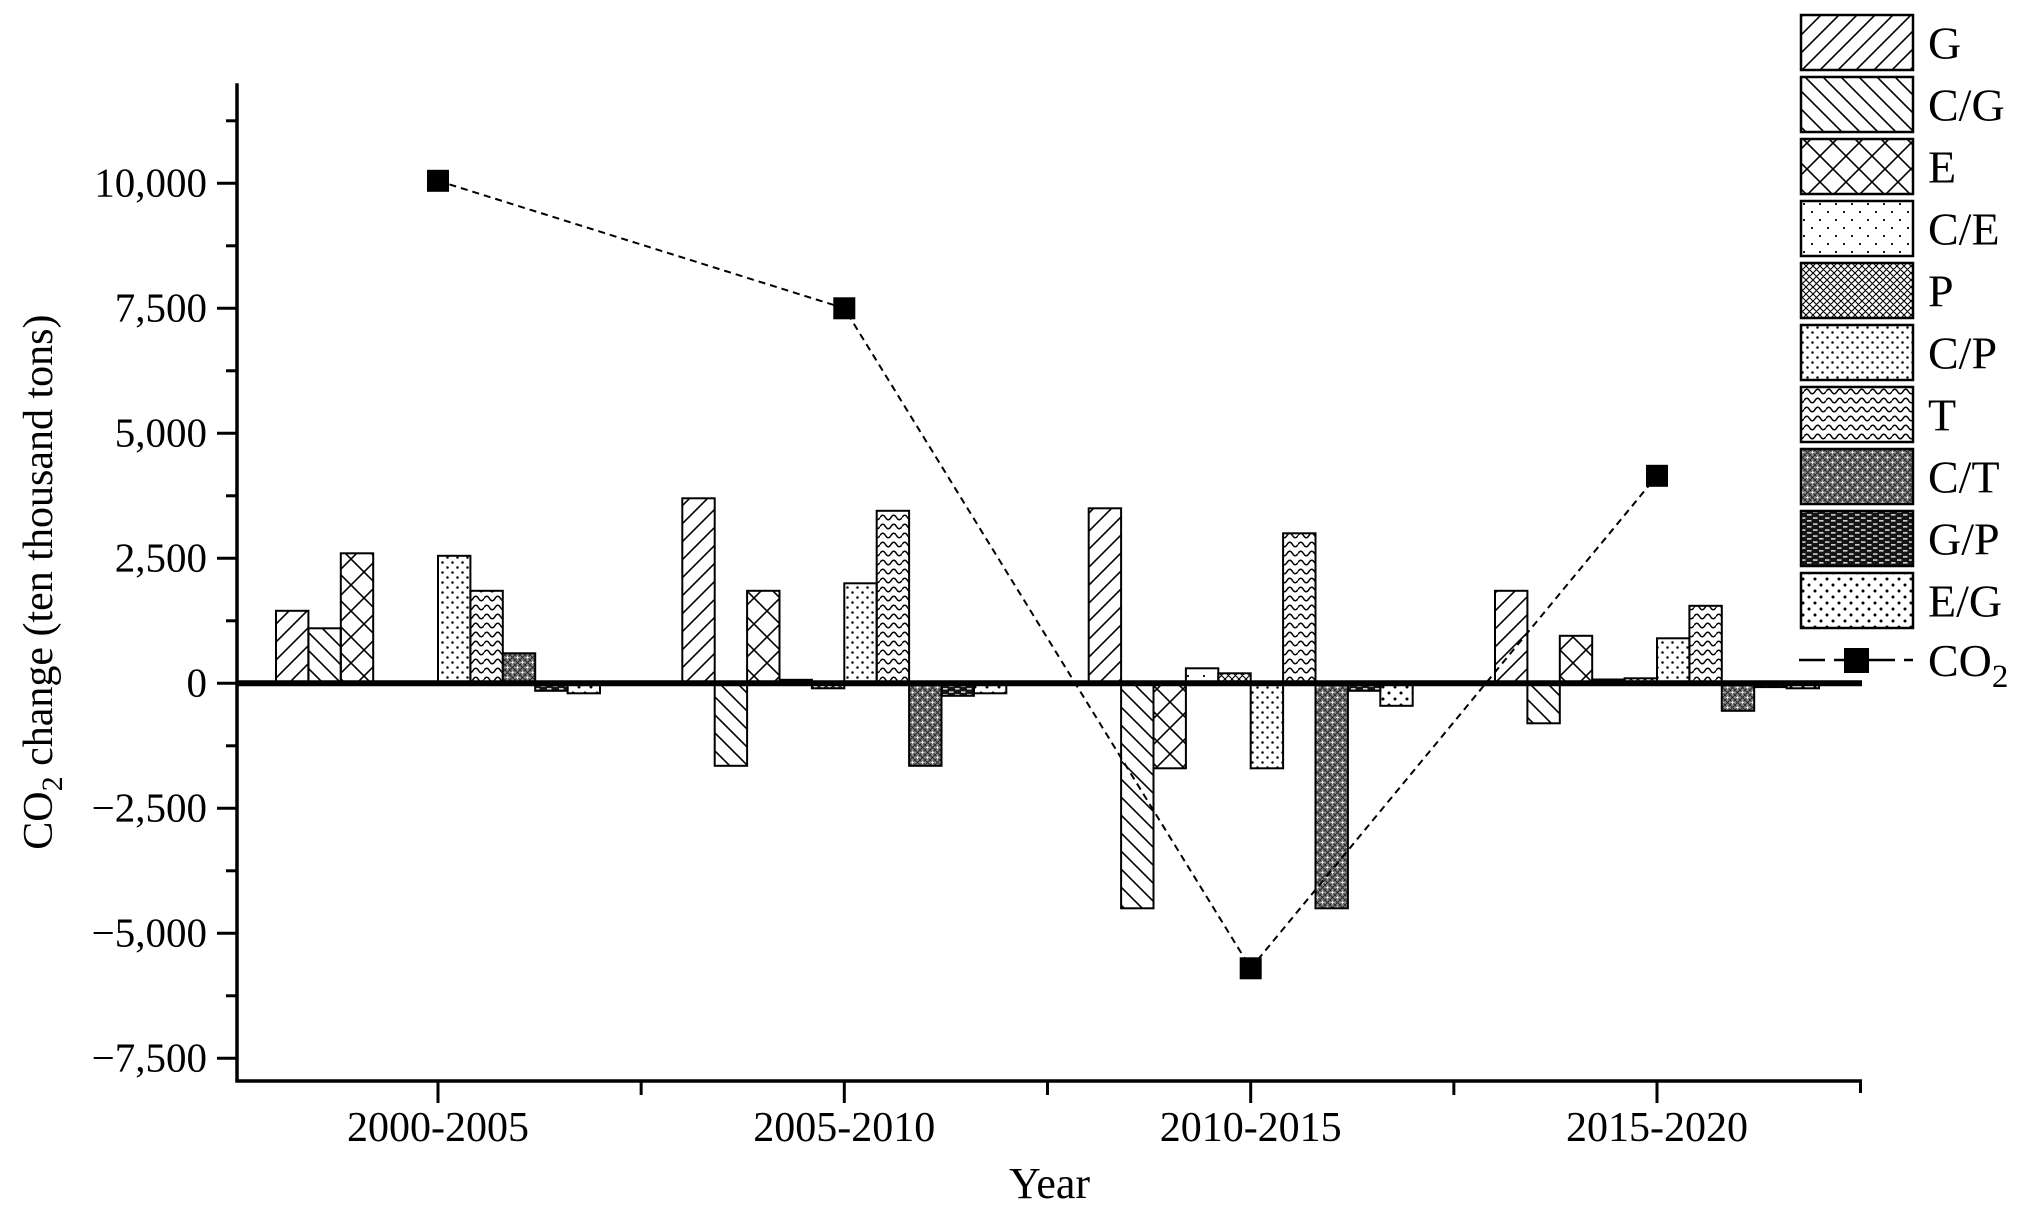  I want to click on bar-C/T-2010-2015, so click(1331, 796).